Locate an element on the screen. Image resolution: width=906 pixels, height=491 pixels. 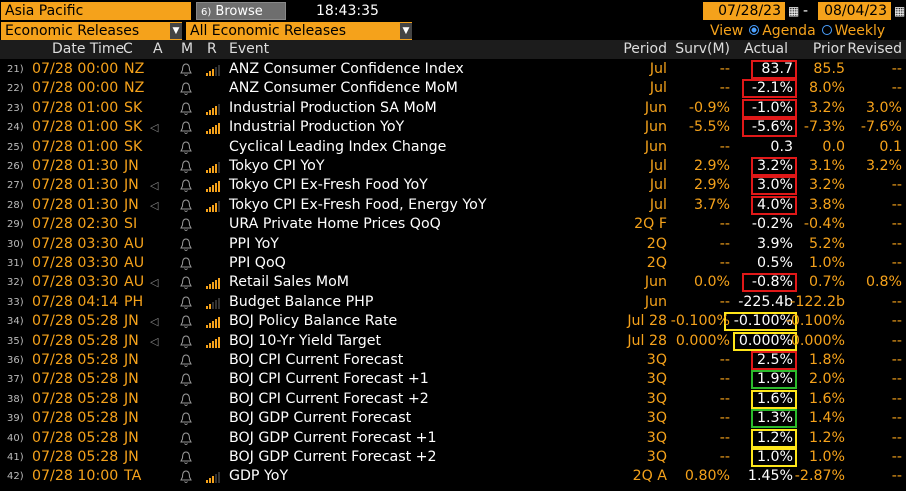
row-event: URA Private Home Prices QoQ is located at coordinates (335, 224).